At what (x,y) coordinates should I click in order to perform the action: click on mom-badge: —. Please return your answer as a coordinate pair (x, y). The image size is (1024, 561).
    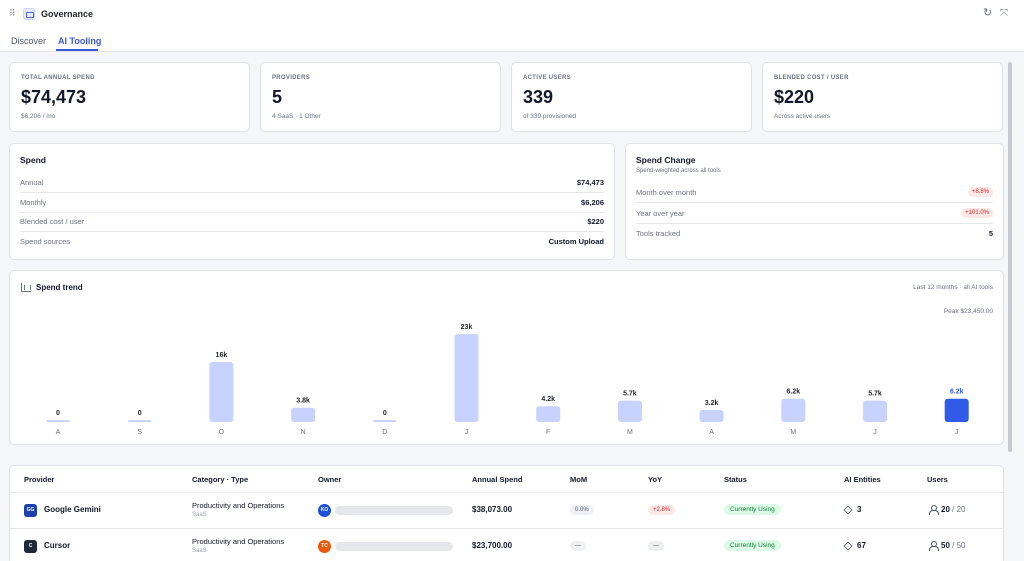
    Looking at the image, I should click on (578, 546).